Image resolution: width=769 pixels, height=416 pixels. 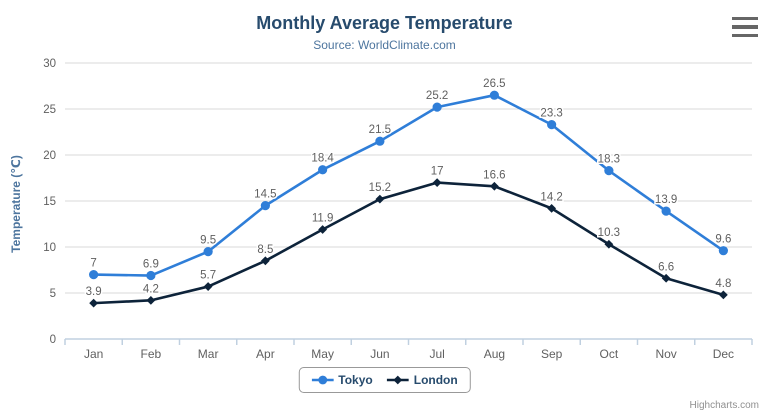 What do you see at coordinates (49, 248) in the screenshot?
I see `y-axis-label: 10` at bounding box center [49, 248].